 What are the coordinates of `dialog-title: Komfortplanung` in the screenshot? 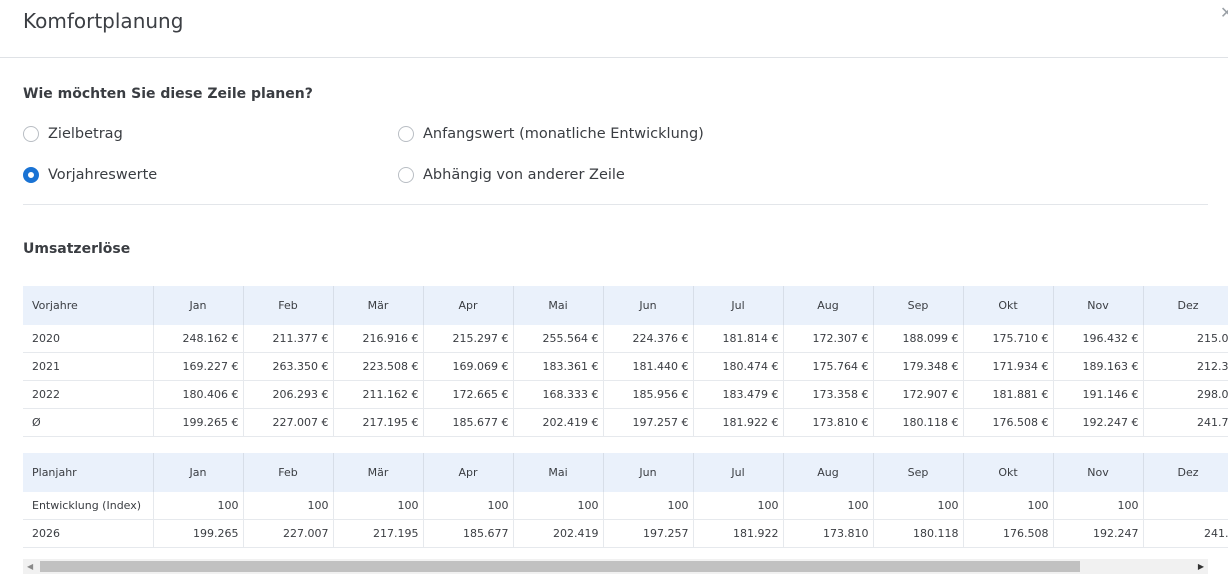 It's located at (103, 21).